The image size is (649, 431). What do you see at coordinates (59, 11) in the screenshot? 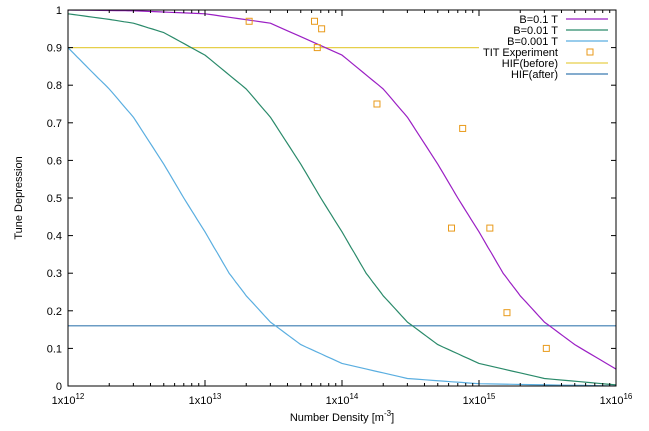
I see `y-tick-label: 1` at bounding box center [59, 11].